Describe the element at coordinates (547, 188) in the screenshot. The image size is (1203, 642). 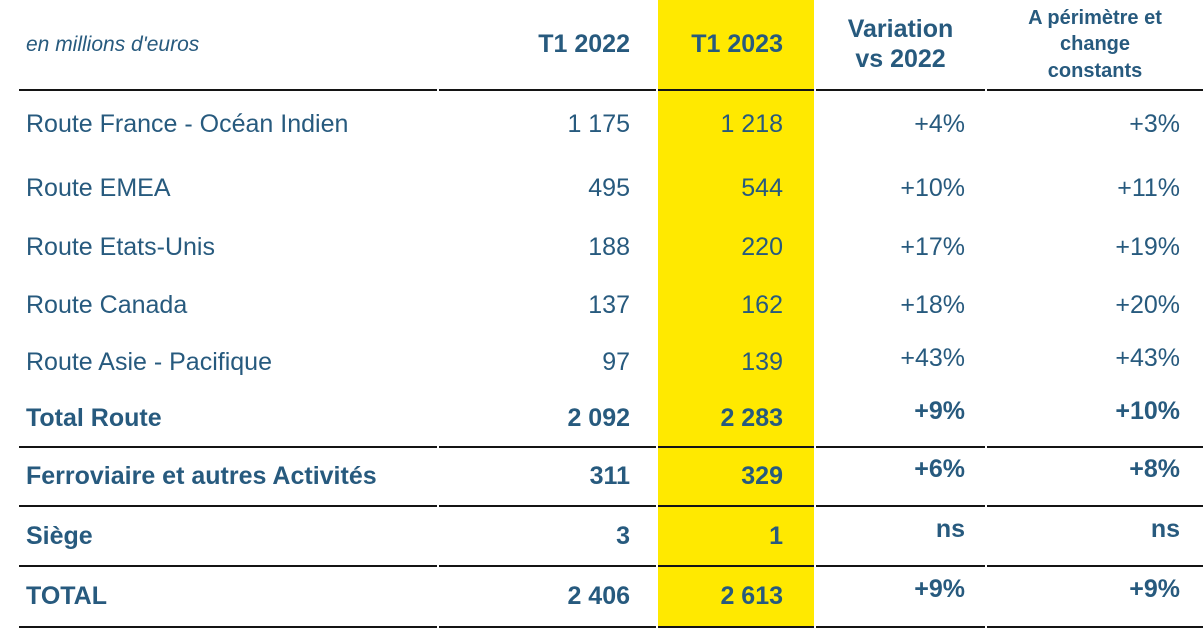
I see `value-t1-2022: 495` at that location.